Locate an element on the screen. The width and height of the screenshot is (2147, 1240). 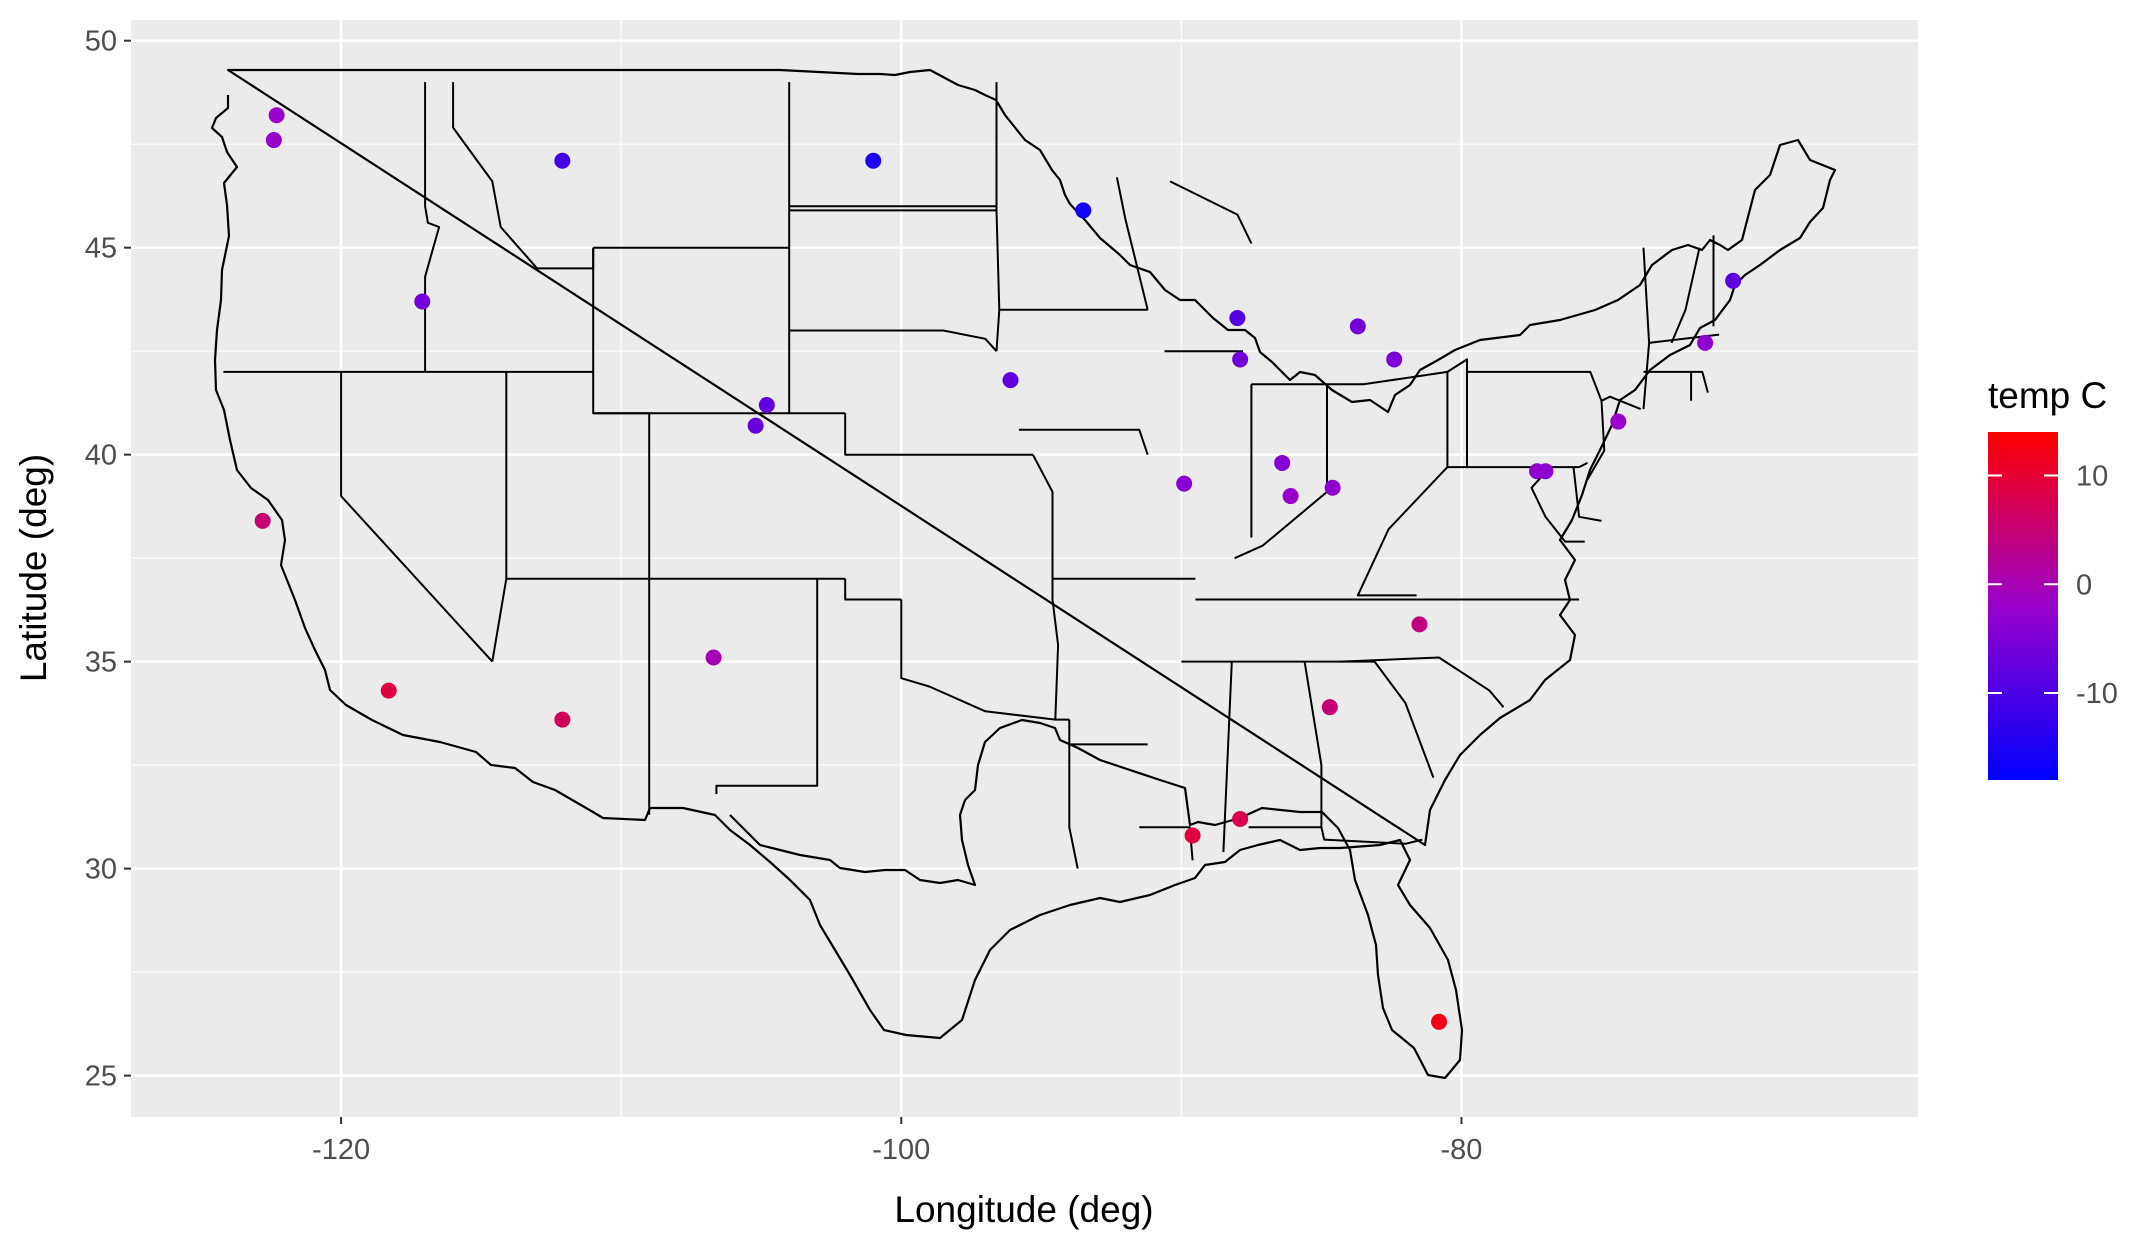
colorbar-ticks: 10 0 -10 is located at coordinates (2053, 585).